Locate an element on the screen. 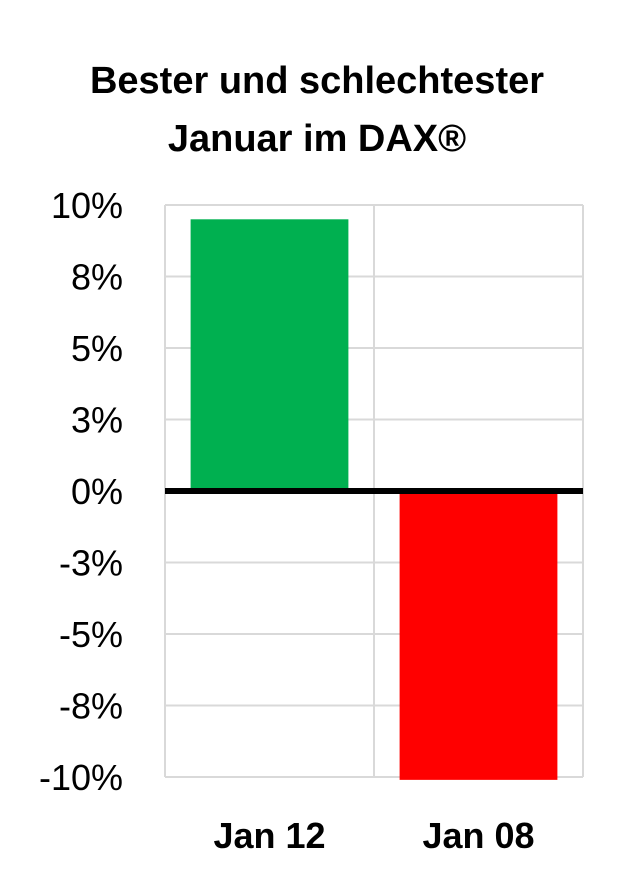 This screenshot has height=892, width=634. chart-title-line-1: Bester und schlechtester is located at coordinates (317, 81).